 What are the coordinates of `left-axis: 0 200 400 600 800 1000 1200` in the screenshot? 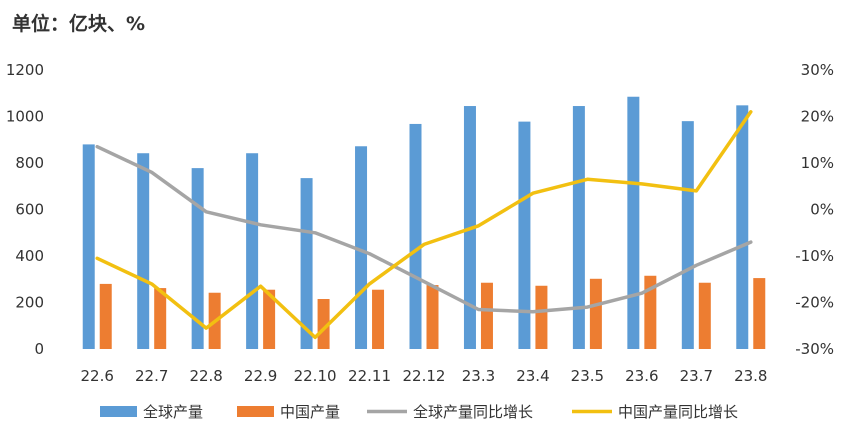 It's located at (25, 209).